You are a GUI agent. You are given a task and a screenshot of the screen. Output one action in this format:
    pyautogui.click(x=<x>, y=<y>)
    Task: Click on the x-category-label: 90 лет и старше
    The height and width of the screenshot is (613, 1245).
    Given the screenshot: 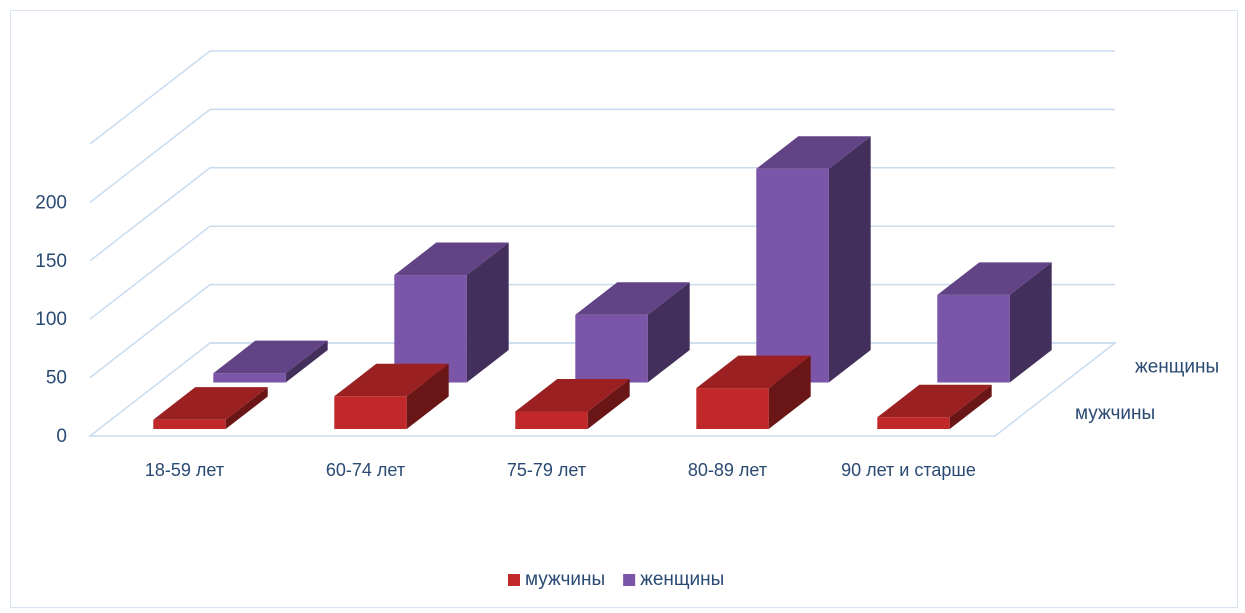 What is the action you would take?
    pyautogui.click(x=908, y=470)
    